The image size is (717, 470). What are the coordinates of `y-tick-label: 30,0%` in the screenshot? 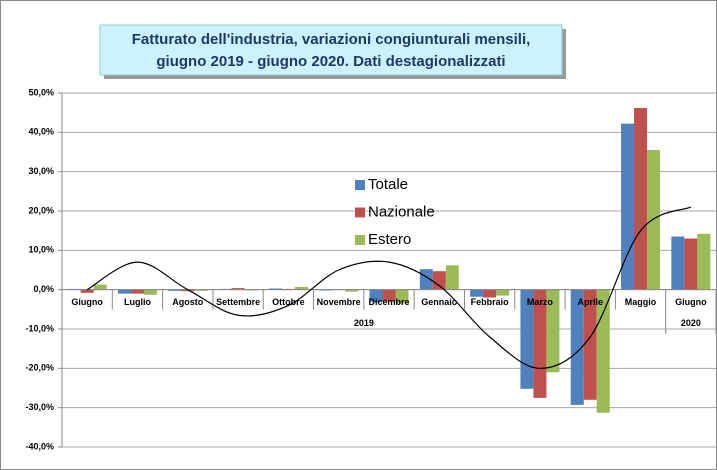 It's located at (41, 171).